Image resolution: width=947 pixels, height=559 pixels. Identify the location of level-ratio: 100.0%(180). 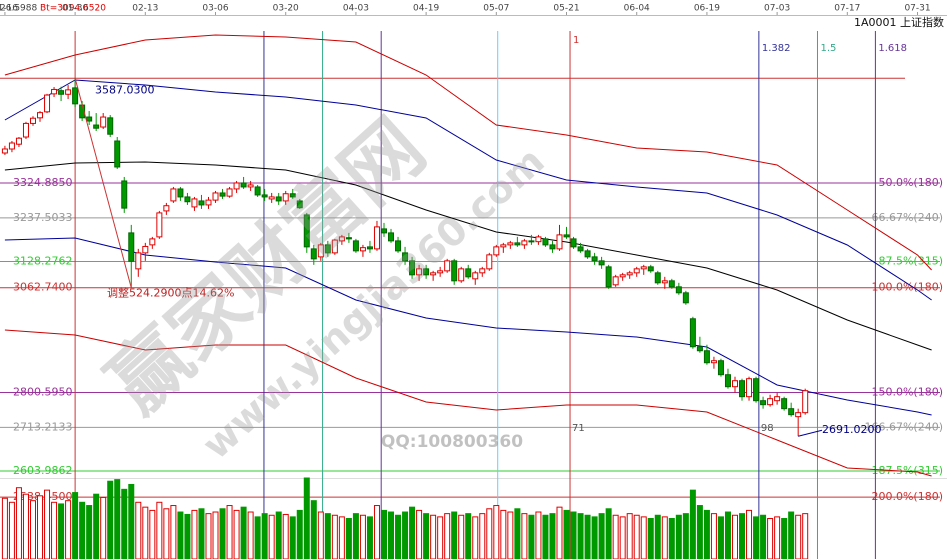
(907, 287).